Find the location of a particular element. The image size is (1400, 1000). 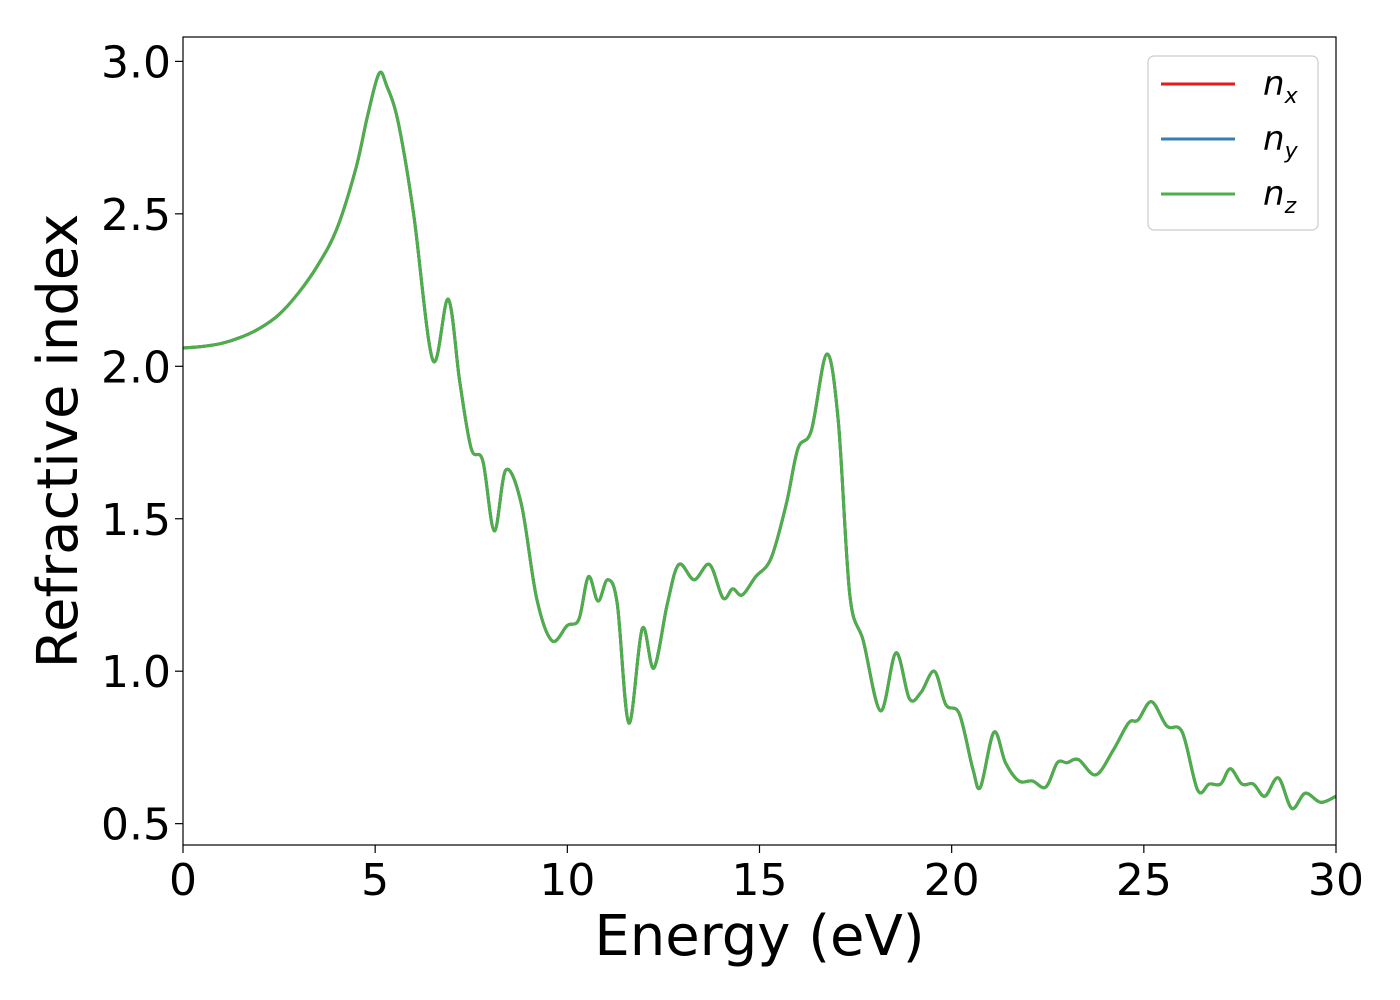

y-axis-ticks: 0.5 1.0 1.5 2.0 2.5 3.0 is located at coordinates (142, 444).